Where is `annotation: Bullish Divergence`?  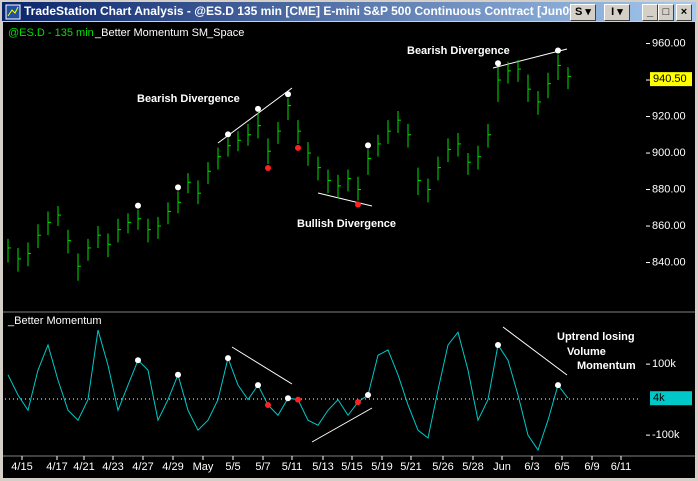 annotation: Bullish Divergence is located at coordinates (346, 224).